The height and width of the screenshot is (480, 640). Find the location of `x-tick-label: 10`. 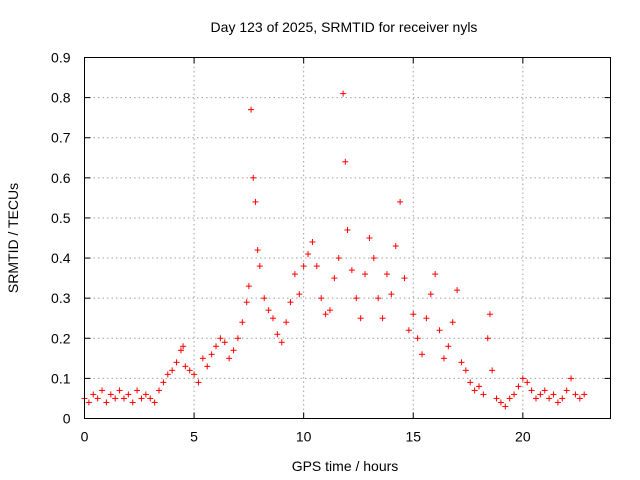

x-tick-label: 10 is located at coordinates (304, 437).